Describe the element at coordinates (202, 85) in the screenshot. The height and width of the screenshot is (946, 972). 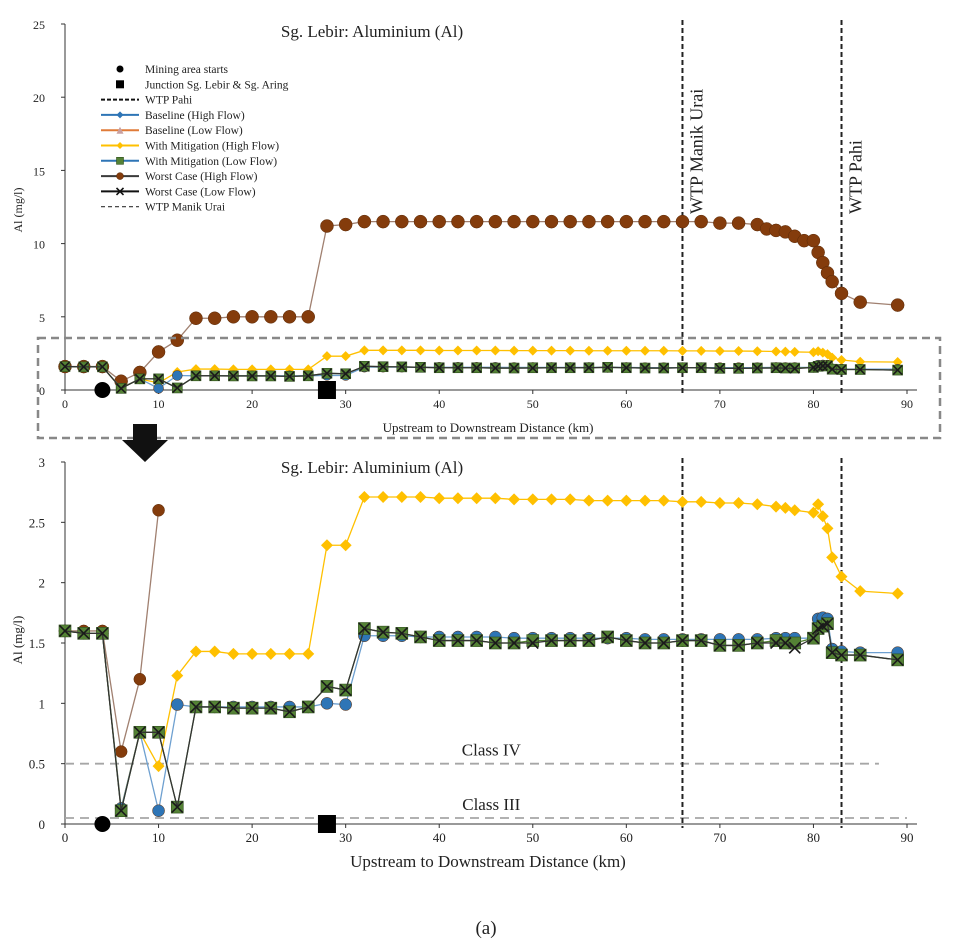
I see `legend-item-junction: Junction Sg. Lebir & Sg. Aring` at that location.